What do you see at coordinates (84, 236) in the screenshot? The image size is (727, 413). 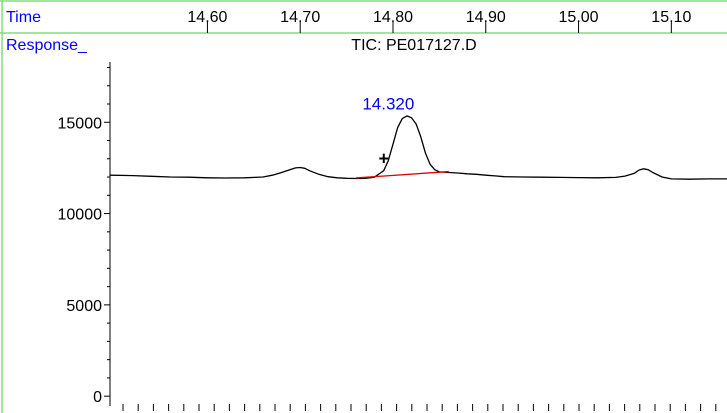 I see `y-axis-ticks: 0 5000 10000 15000` at bounding box center [84, 236].